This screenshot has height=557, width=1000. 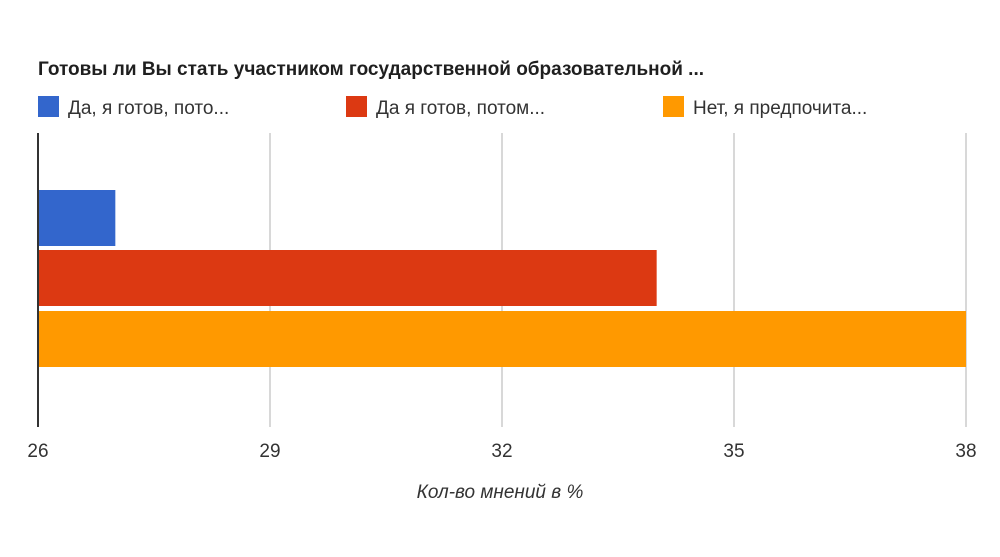 I want to click on x-tick-label: 29, so click(x=269, y=451).